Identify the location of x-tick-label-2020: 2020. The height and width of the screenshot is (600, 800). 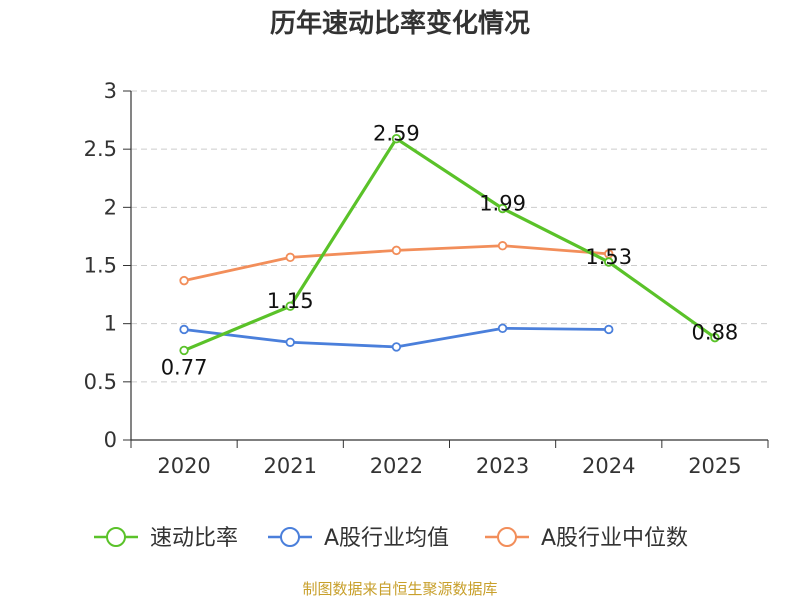
(183, 466).